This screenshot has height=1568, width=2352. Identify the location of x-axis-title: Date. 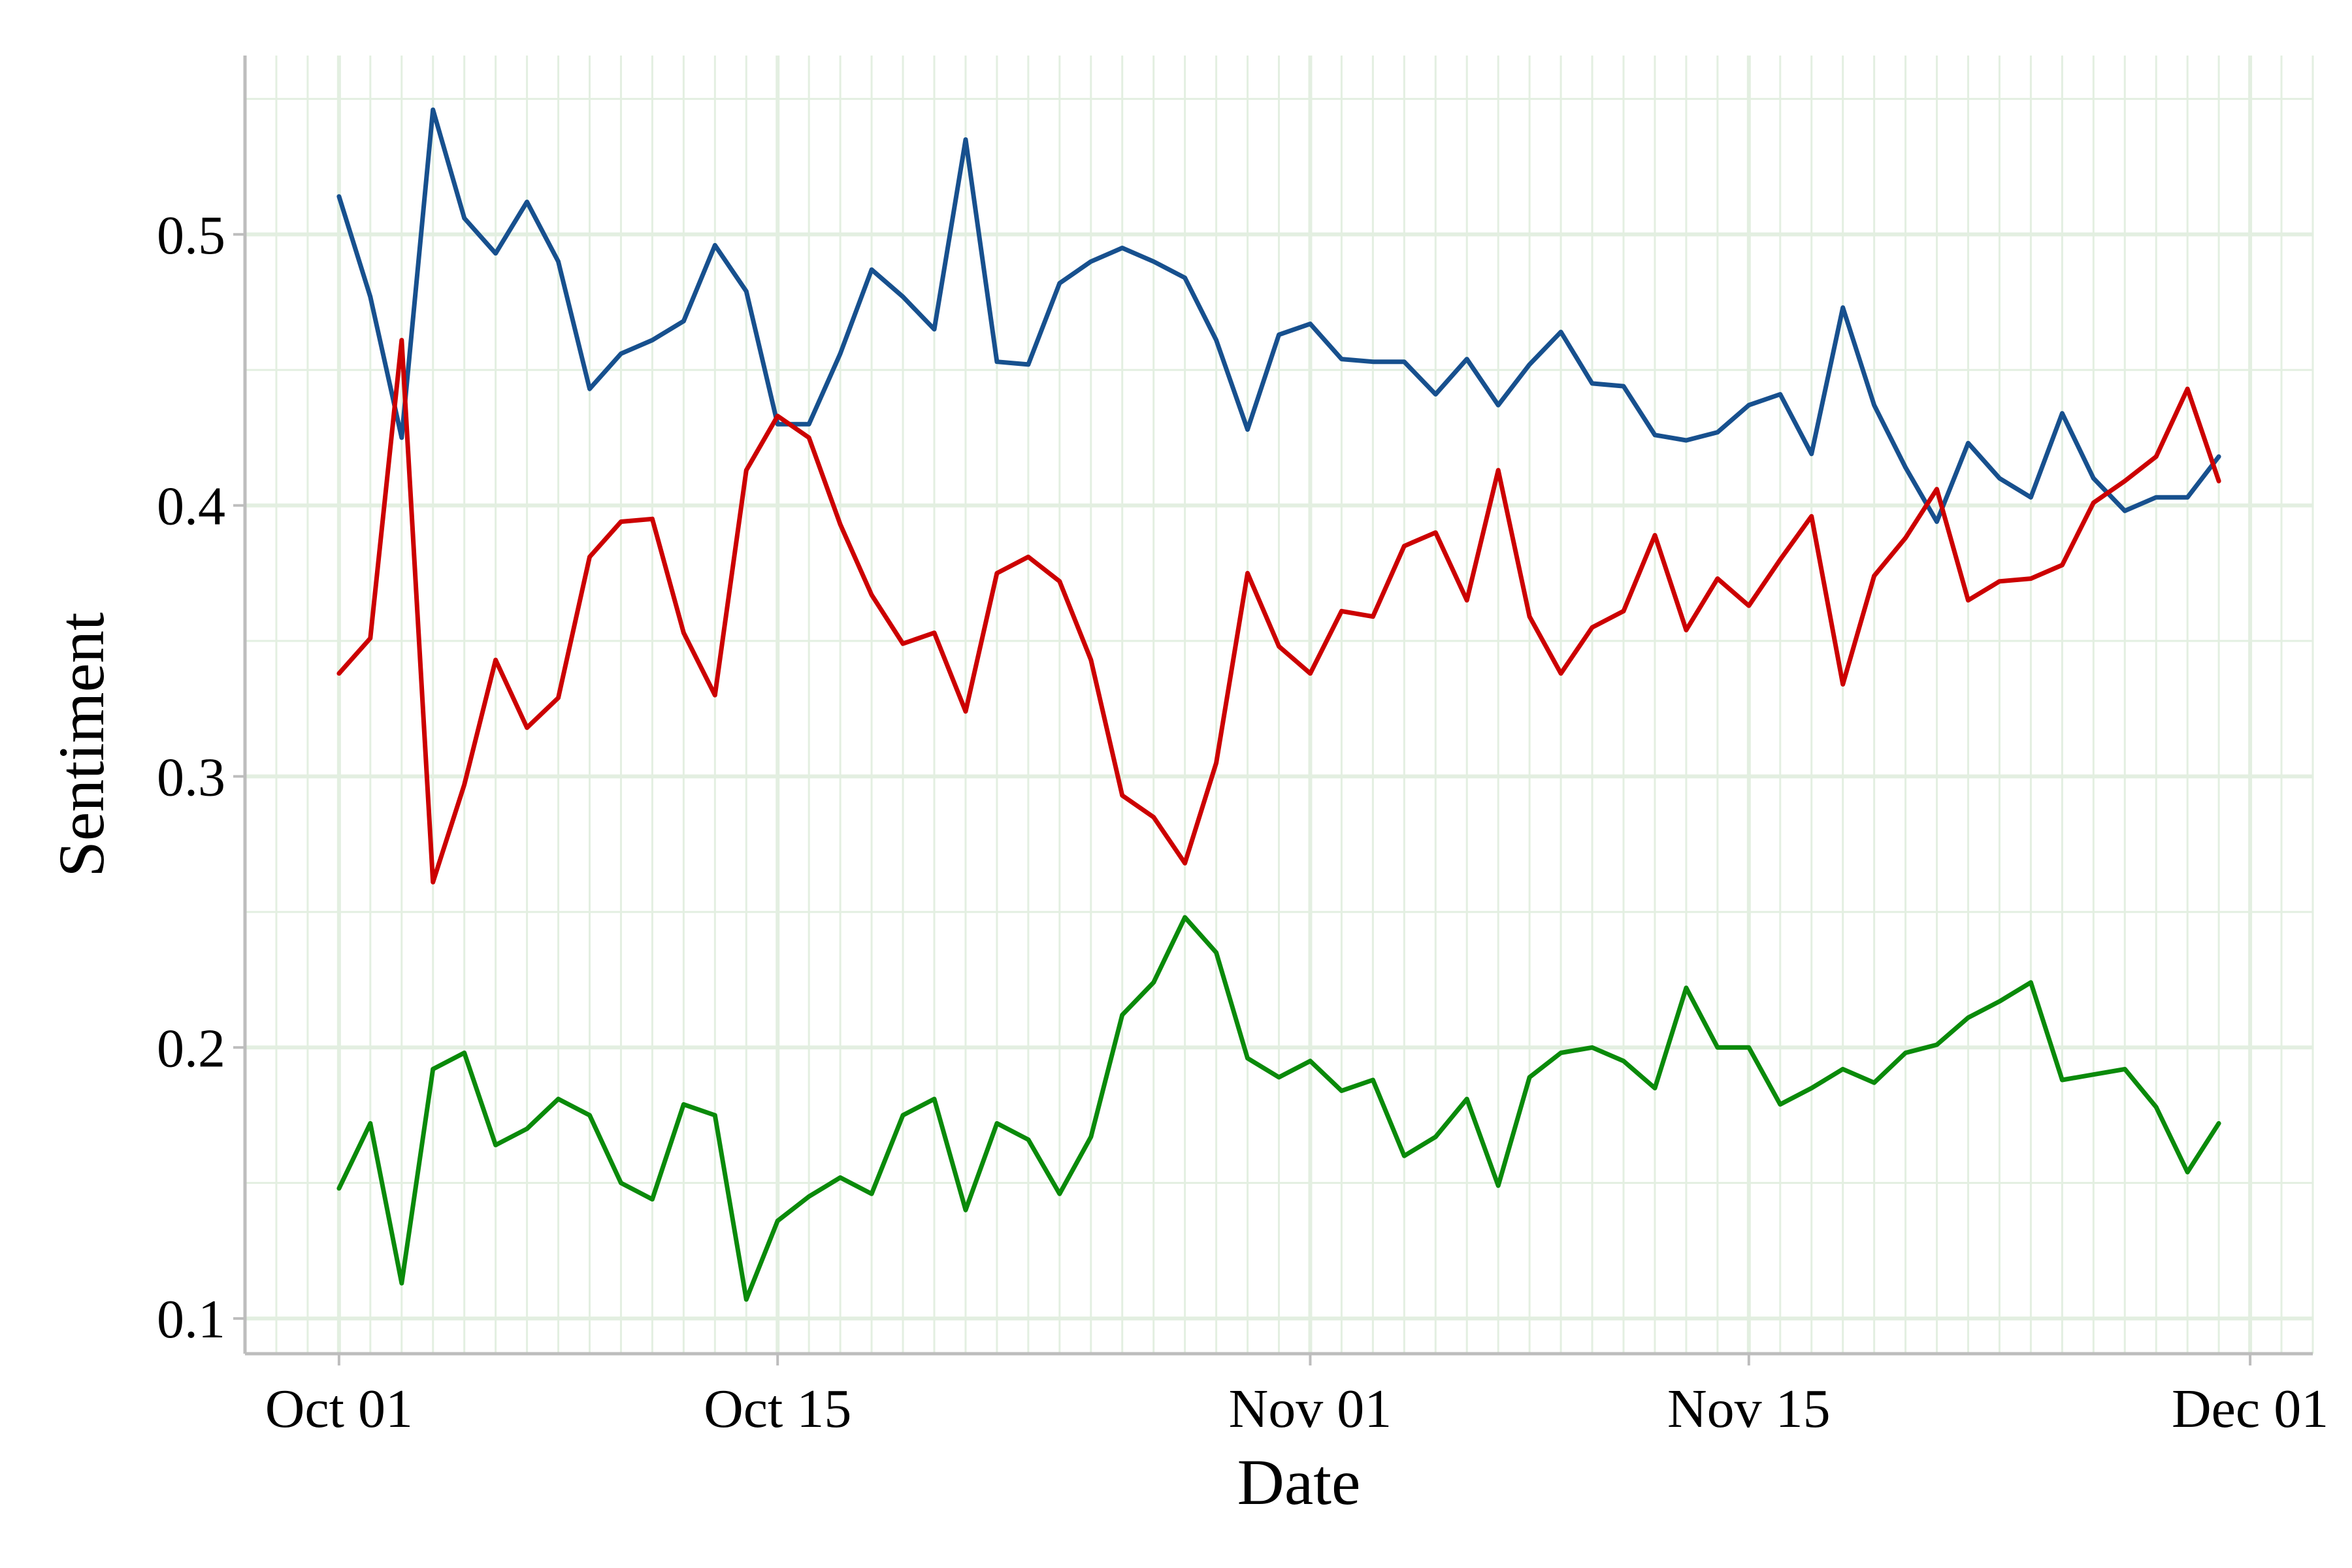
(1299, 1482).